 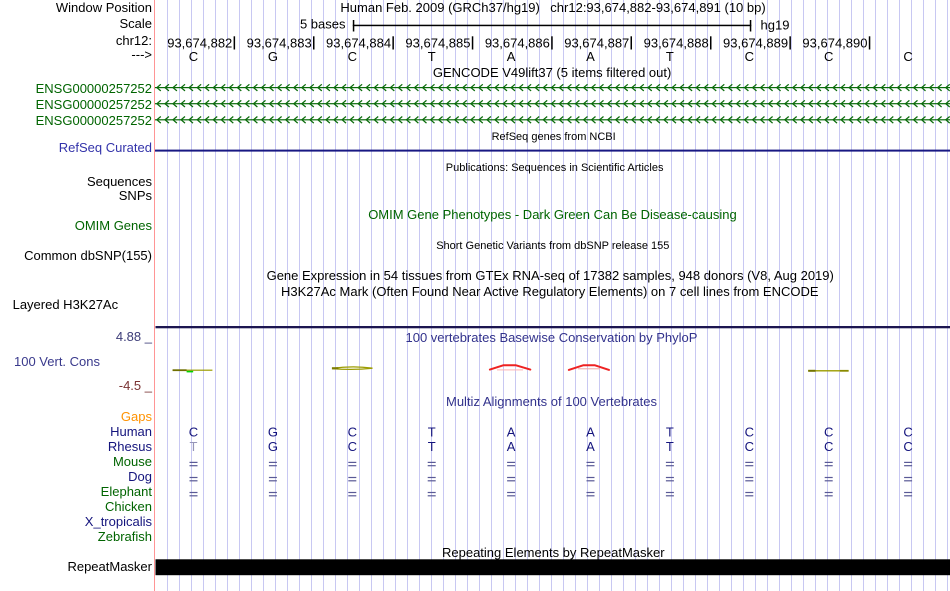 What do you see at coordinates (834, 43) in the screenshot?
I see `svg-text: 93,674,890` at bounding box center [834, 43].